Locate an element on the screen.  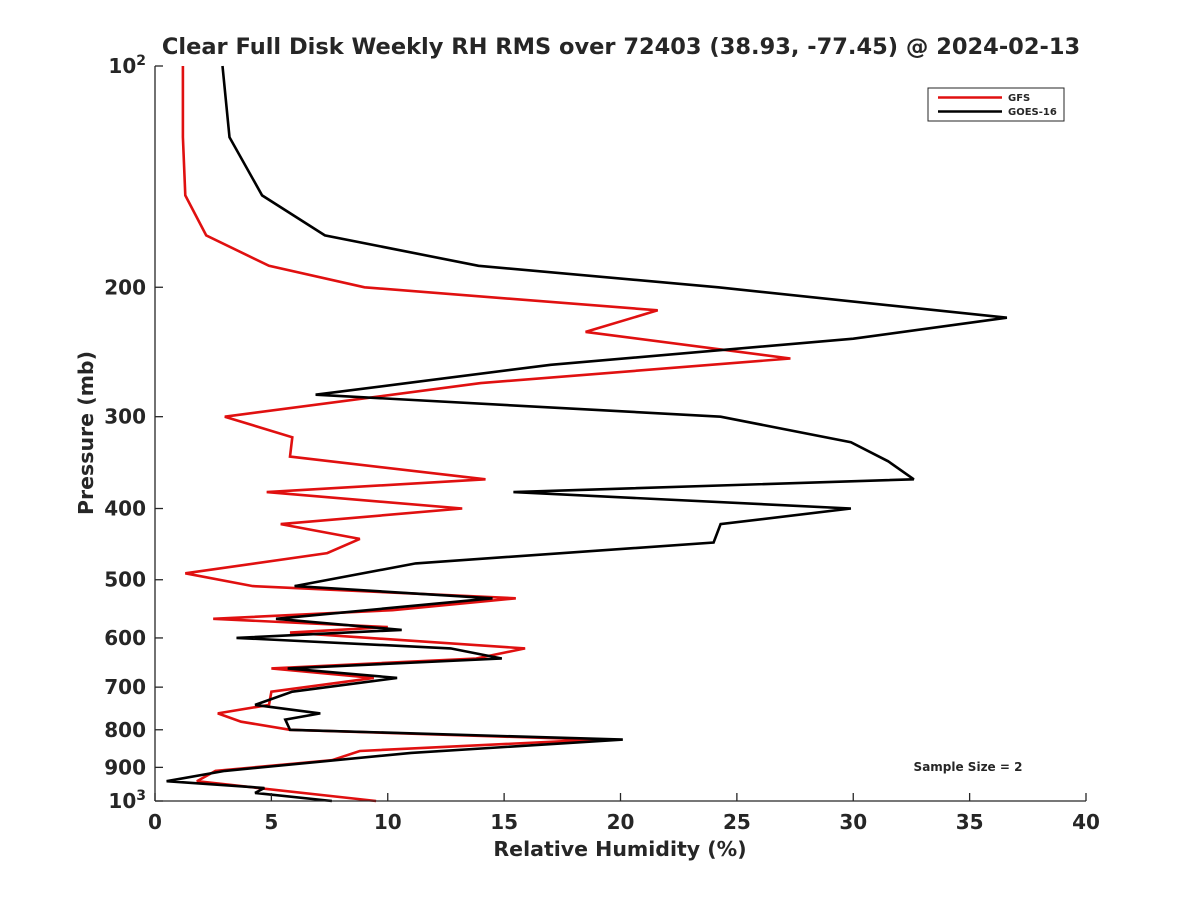
x-tick-label: 25 is located at coordinates (737, 822).